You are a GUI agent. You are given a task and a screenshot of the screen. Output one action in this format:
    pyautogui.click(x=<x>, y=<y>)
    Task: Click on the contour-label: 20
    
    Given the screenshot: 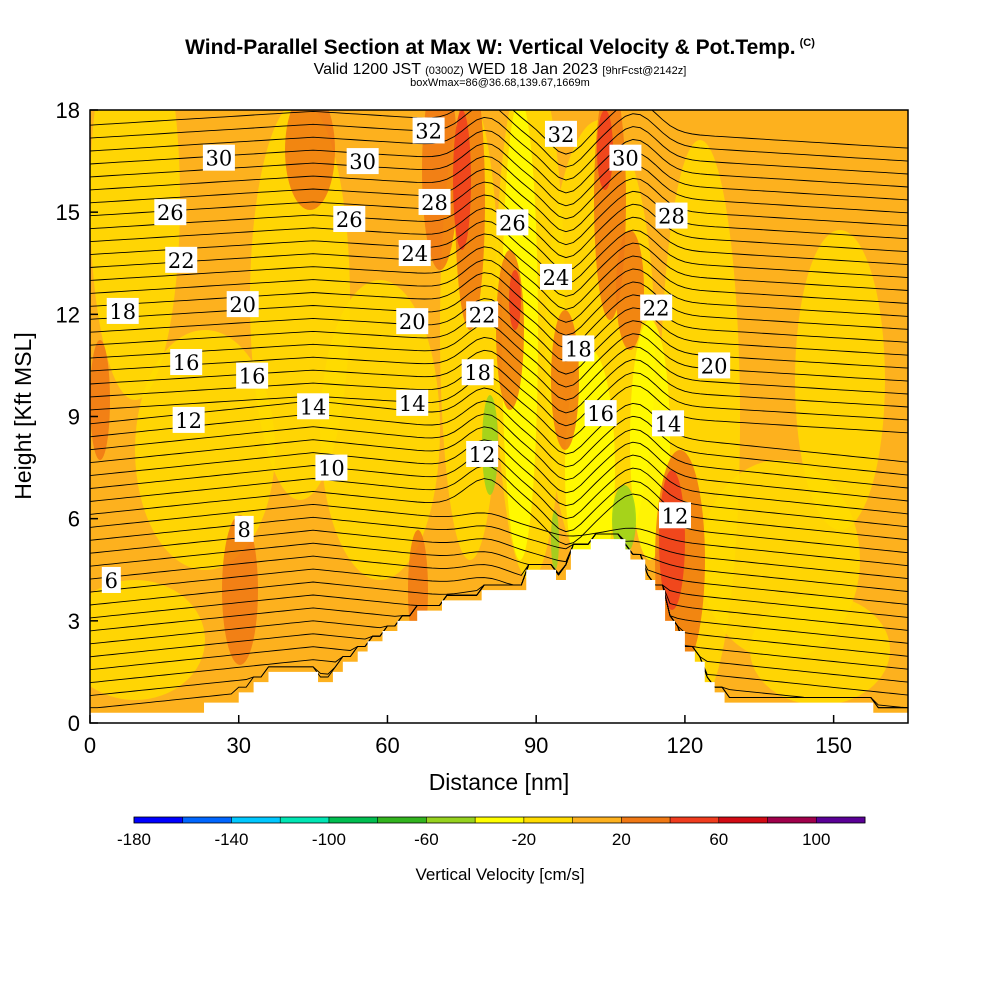 What is the action you would take?
    pyautogui.click(x=412, y=322)
    